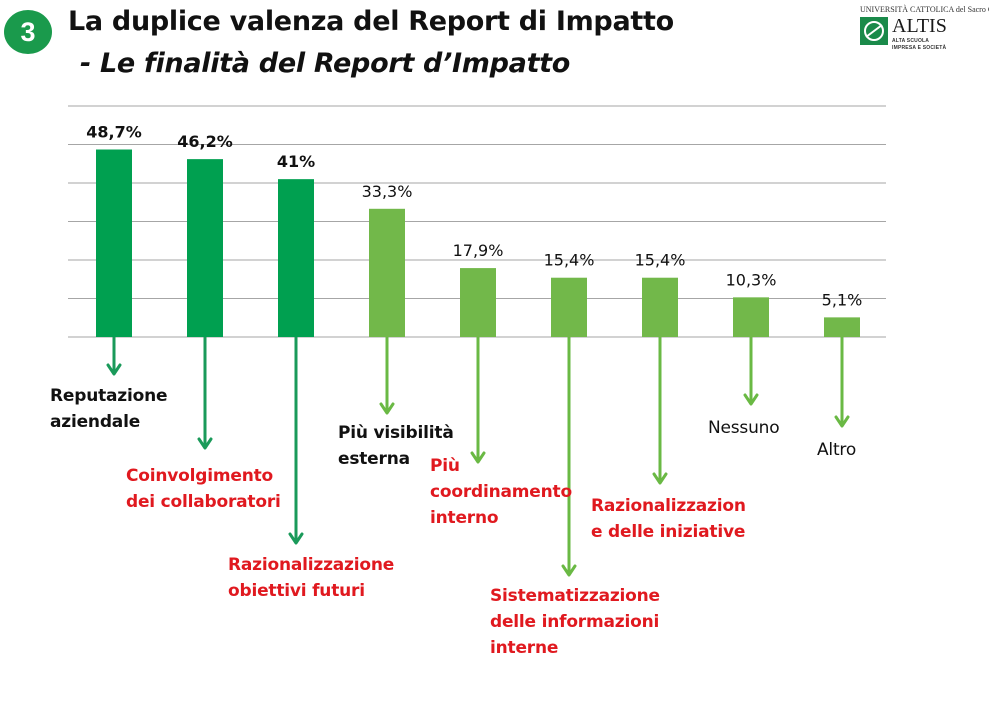 Image resolution: width=989 pixels, height=720 pixels. What do you see at coordinates (874, 31) in the screenshot?
I see `altis-emblem-icon` at bounding box center [874, 31].